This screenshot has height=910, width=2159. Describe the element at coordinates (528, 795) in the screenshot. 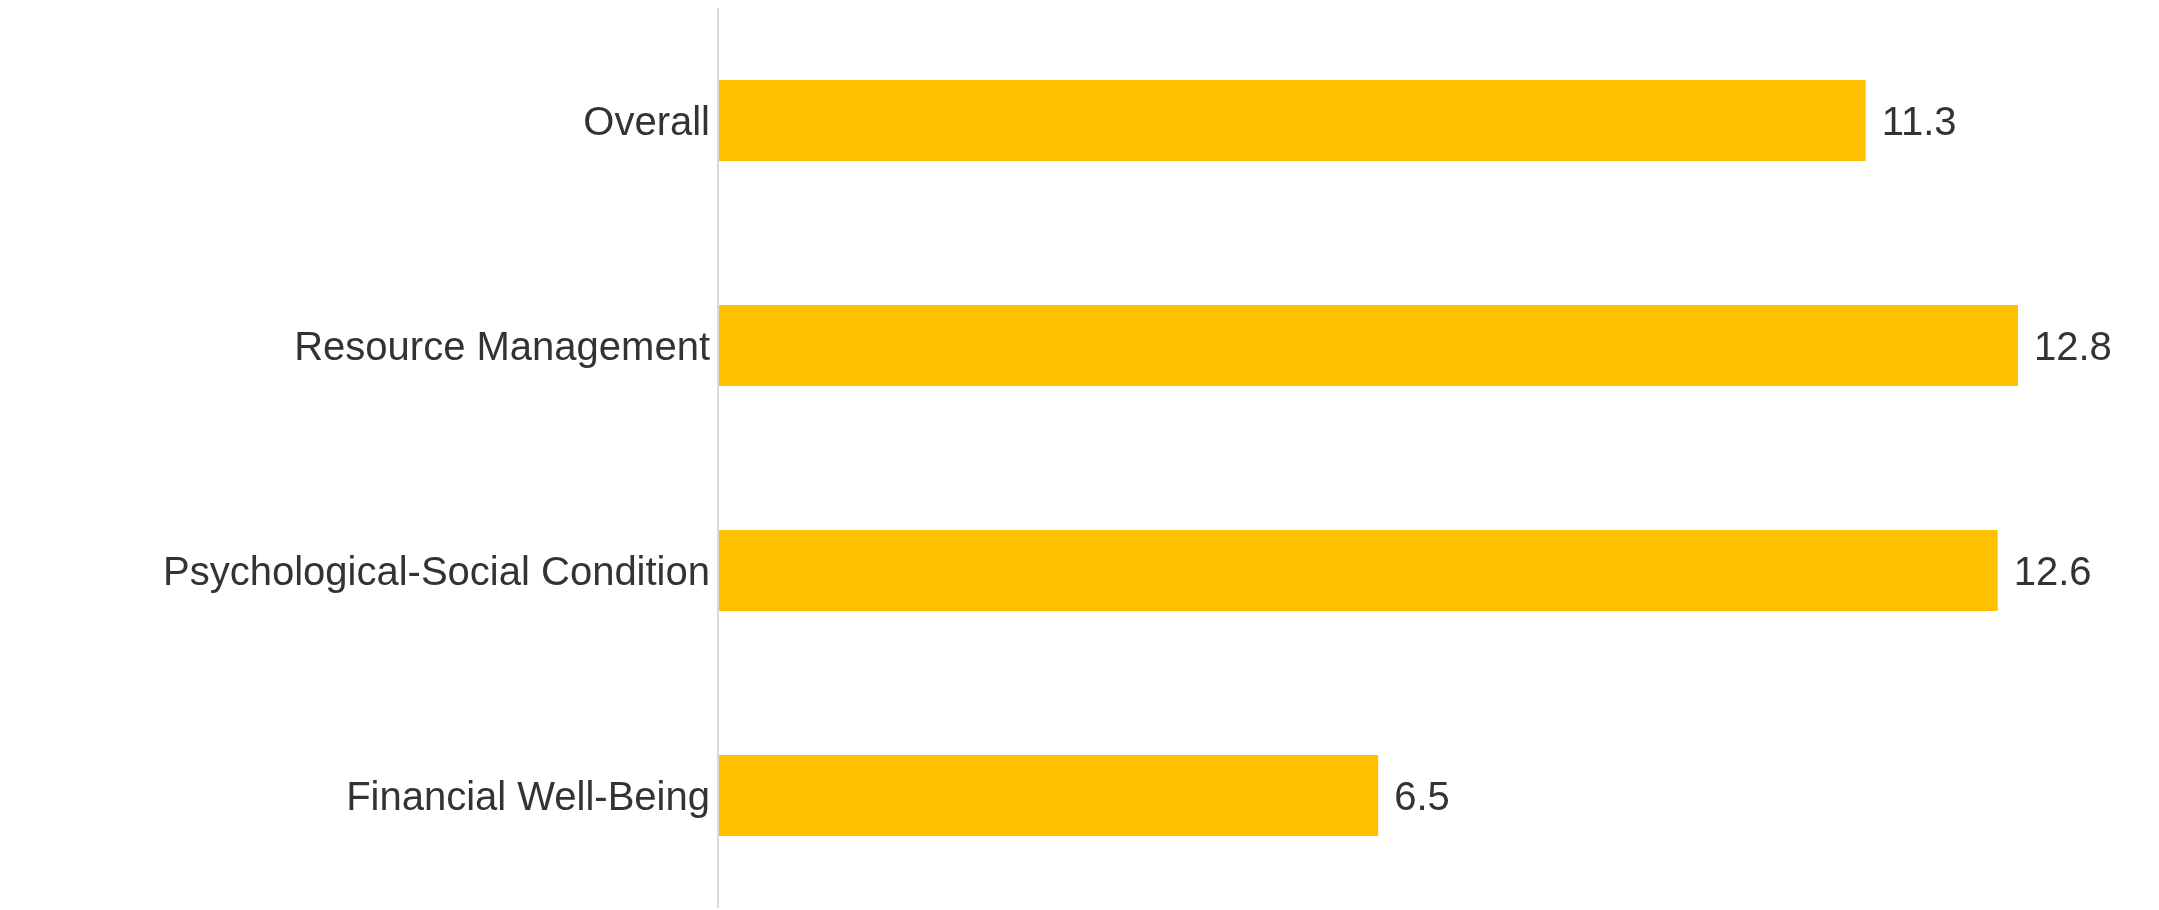

I see `y-tick-label: Financial Well-Being` at that location.